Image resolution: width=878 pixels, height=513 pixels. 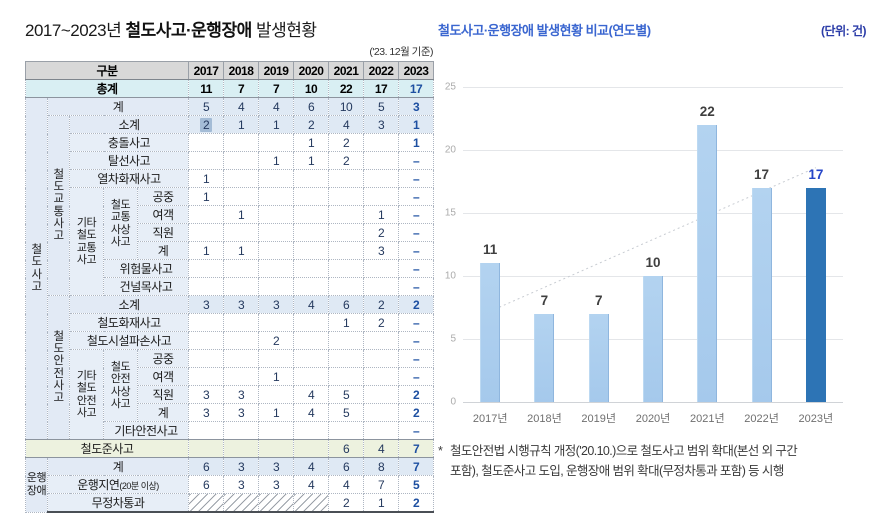 What do you see at coordinates (229, 448) in the screenshot?
I see `table-row: 철도준사고 6 4 7` at bounding box center [229, 448].